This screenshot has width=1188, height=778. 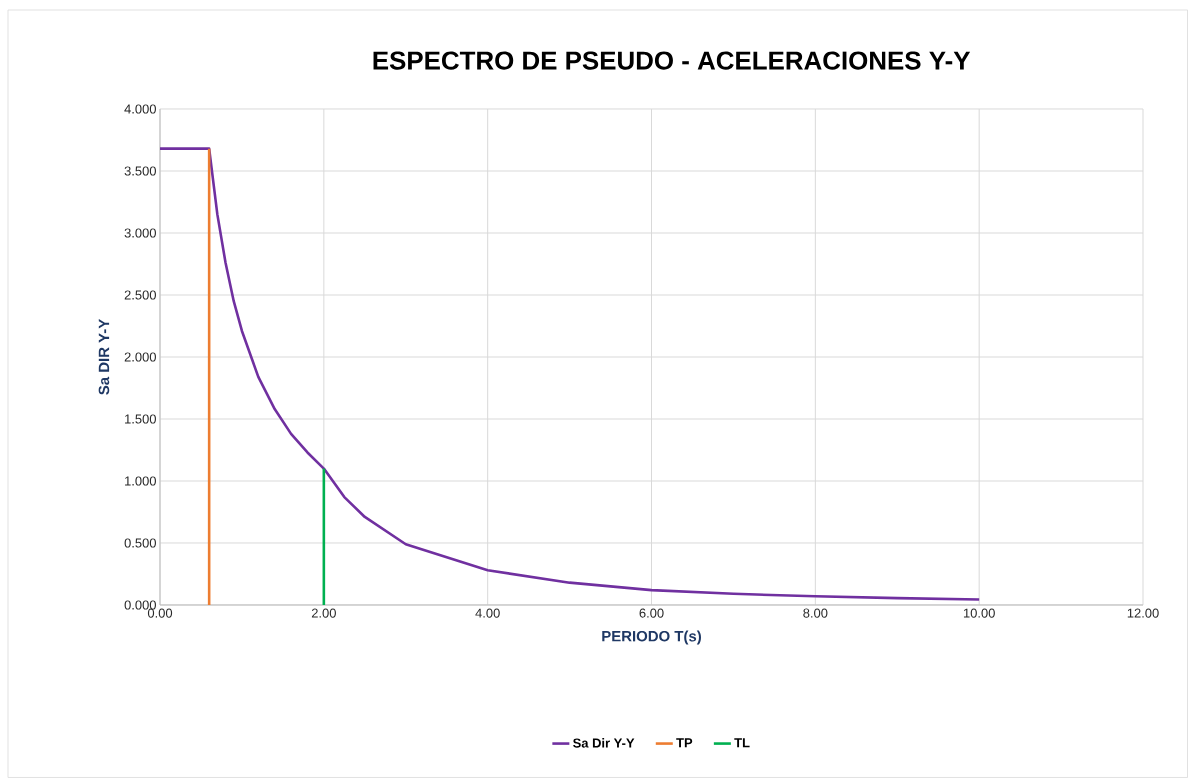 I want to click on y-tick-label: 1.000, so click(x=140, y=481).